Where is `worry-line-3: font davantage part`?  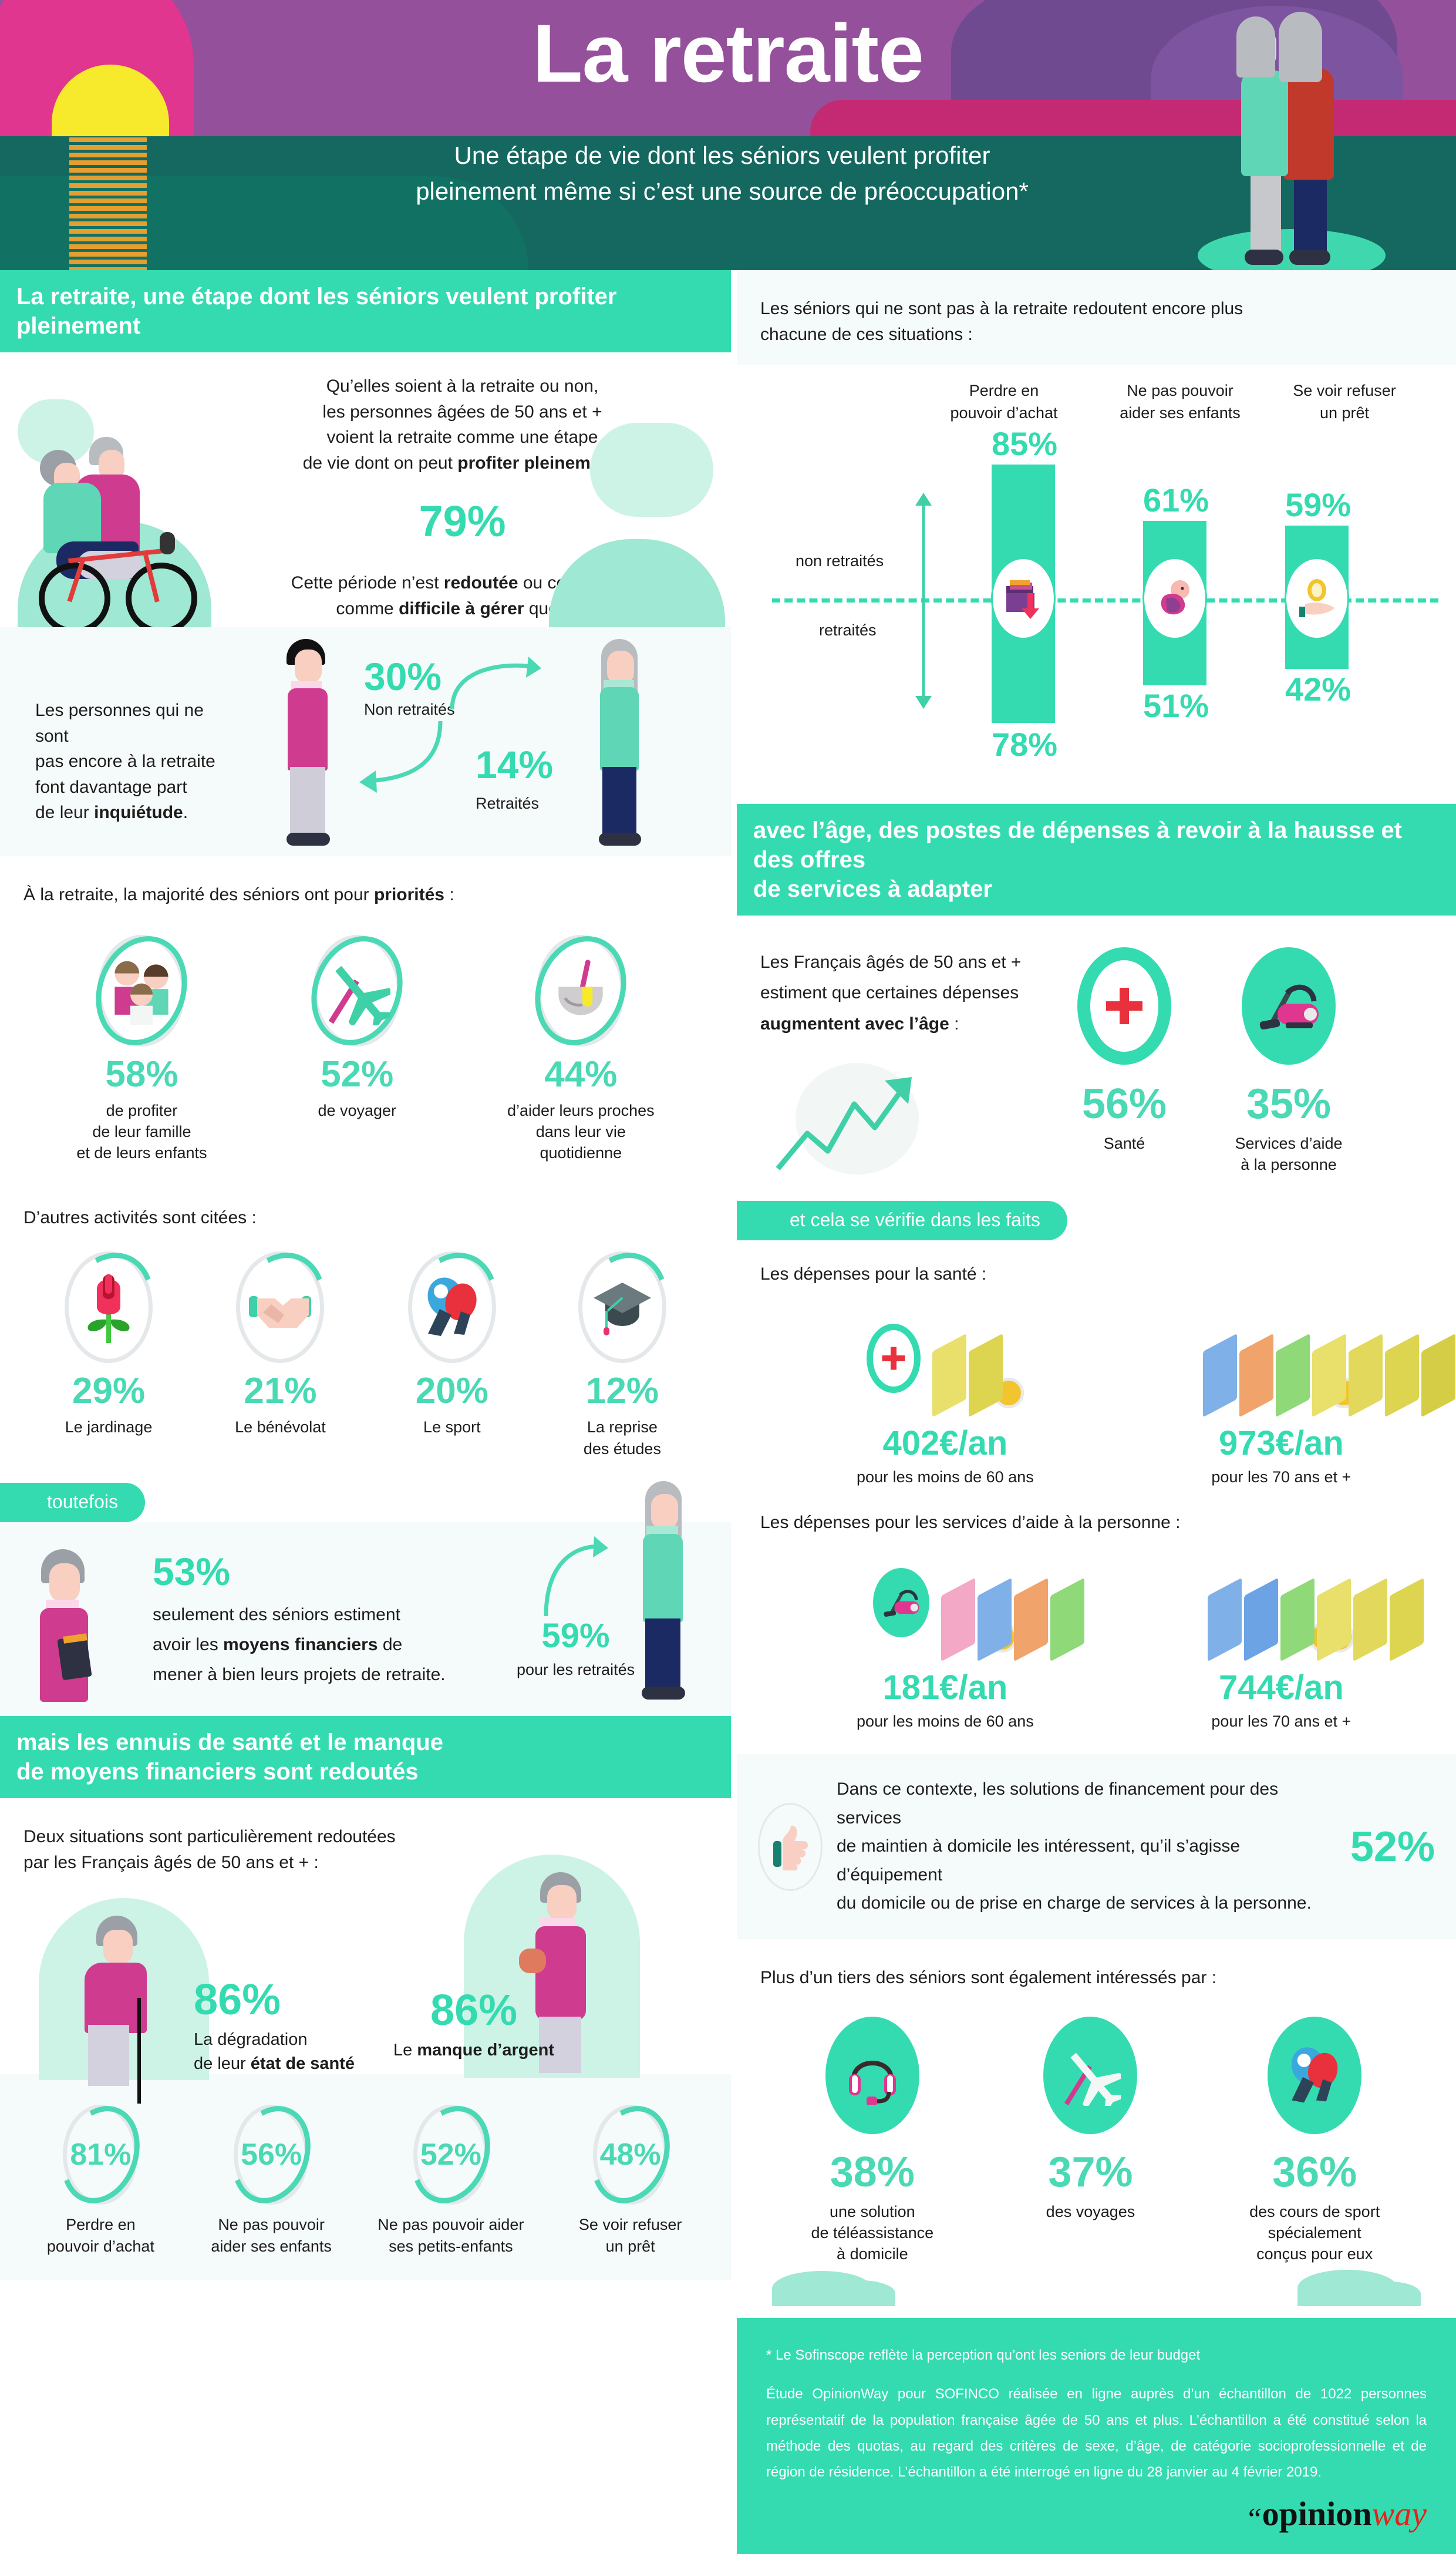 worry-line-3: font davantage part is located at coordinates (111, 787).